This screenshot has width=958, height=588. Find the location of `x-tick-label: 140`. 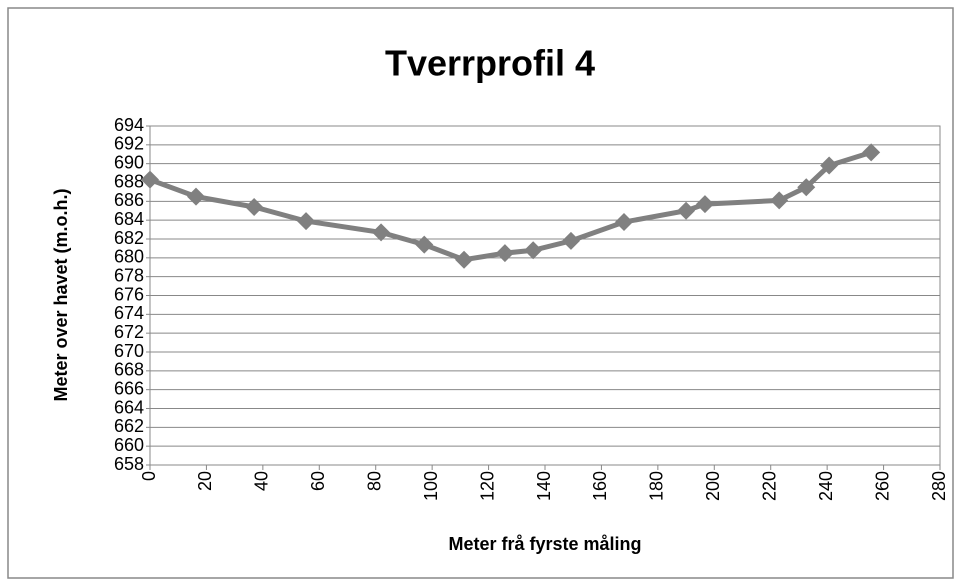

x-tick-label: 140 is located at coordinates (544, 486).